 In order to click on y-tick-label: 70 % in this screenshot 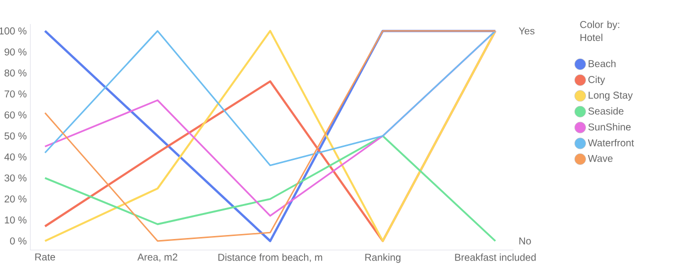, I will do `click(15, 94)`.